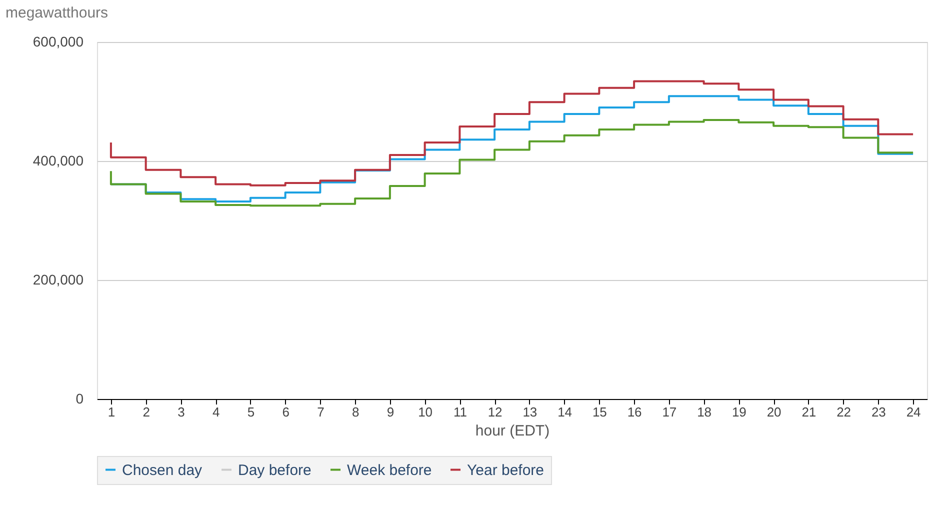  Describe the element at coordinates (425, 412) in the screenshot. I see `x-tick-label: 10` at that location.